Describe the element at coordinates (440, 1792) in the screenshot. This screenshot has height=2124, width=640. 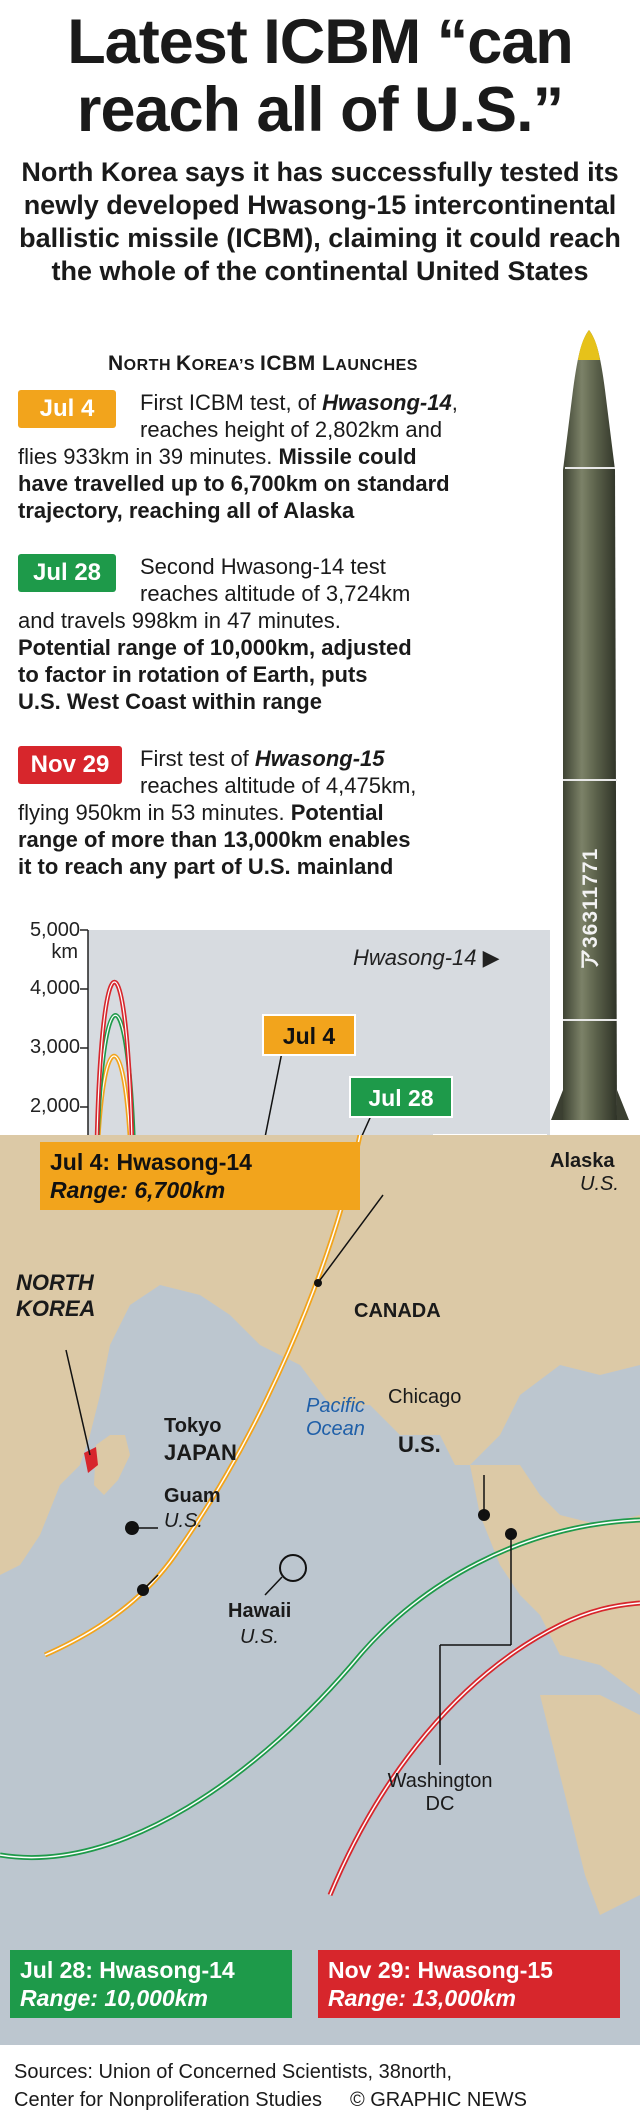
I see `map-label-washington: Washington DC` at that location.